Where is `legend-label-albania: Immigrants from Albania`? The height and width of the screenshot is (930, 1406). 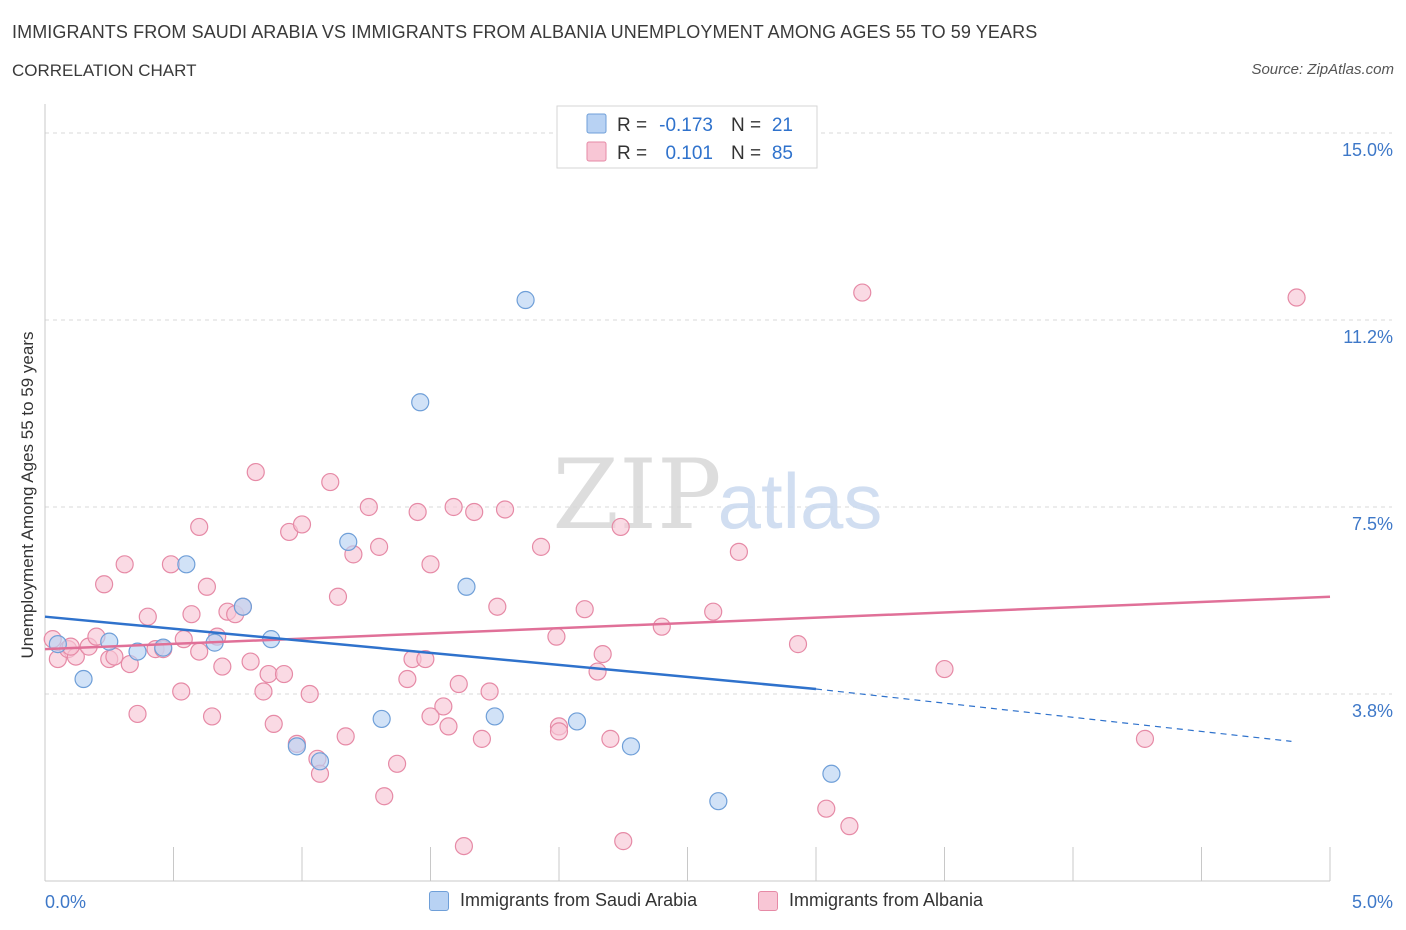 legend-label-albania: Immigrants from Albania is located at coordinates (886, 900).